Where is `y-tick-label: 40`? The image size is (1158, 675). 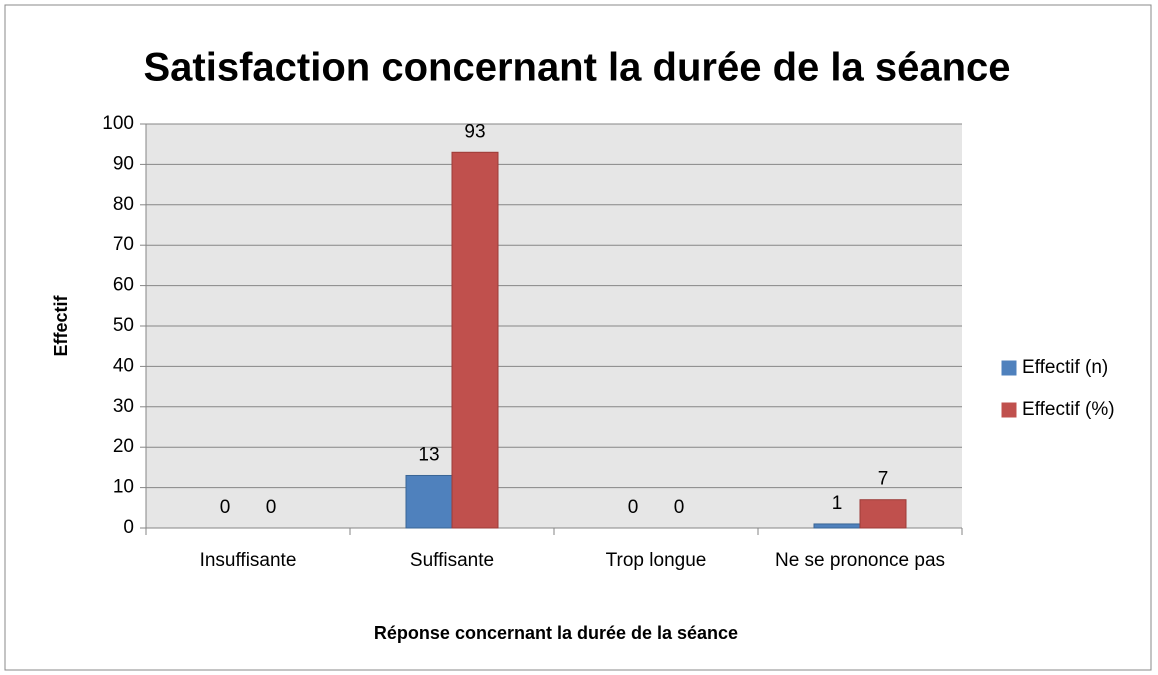 y-tick-label: 40 is located at coordinates (123, 365).